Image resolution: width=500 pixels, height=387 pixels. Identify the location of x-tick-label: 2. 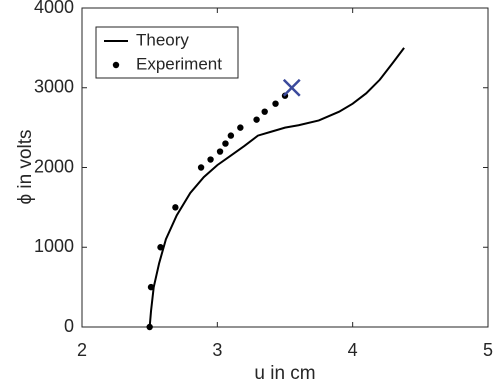
(82, 350).